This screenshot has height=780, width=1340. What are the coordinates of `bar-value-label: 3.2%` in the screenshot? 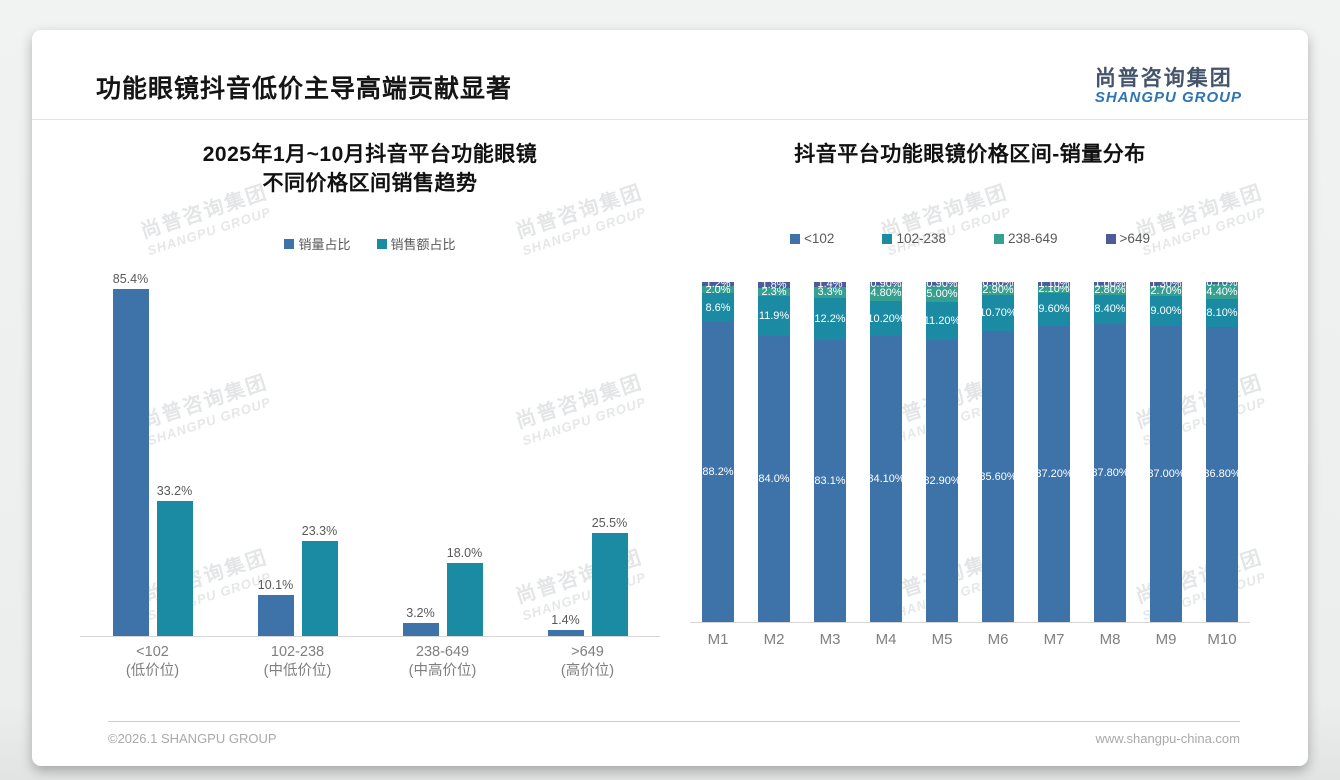 It's located at (420, 613).